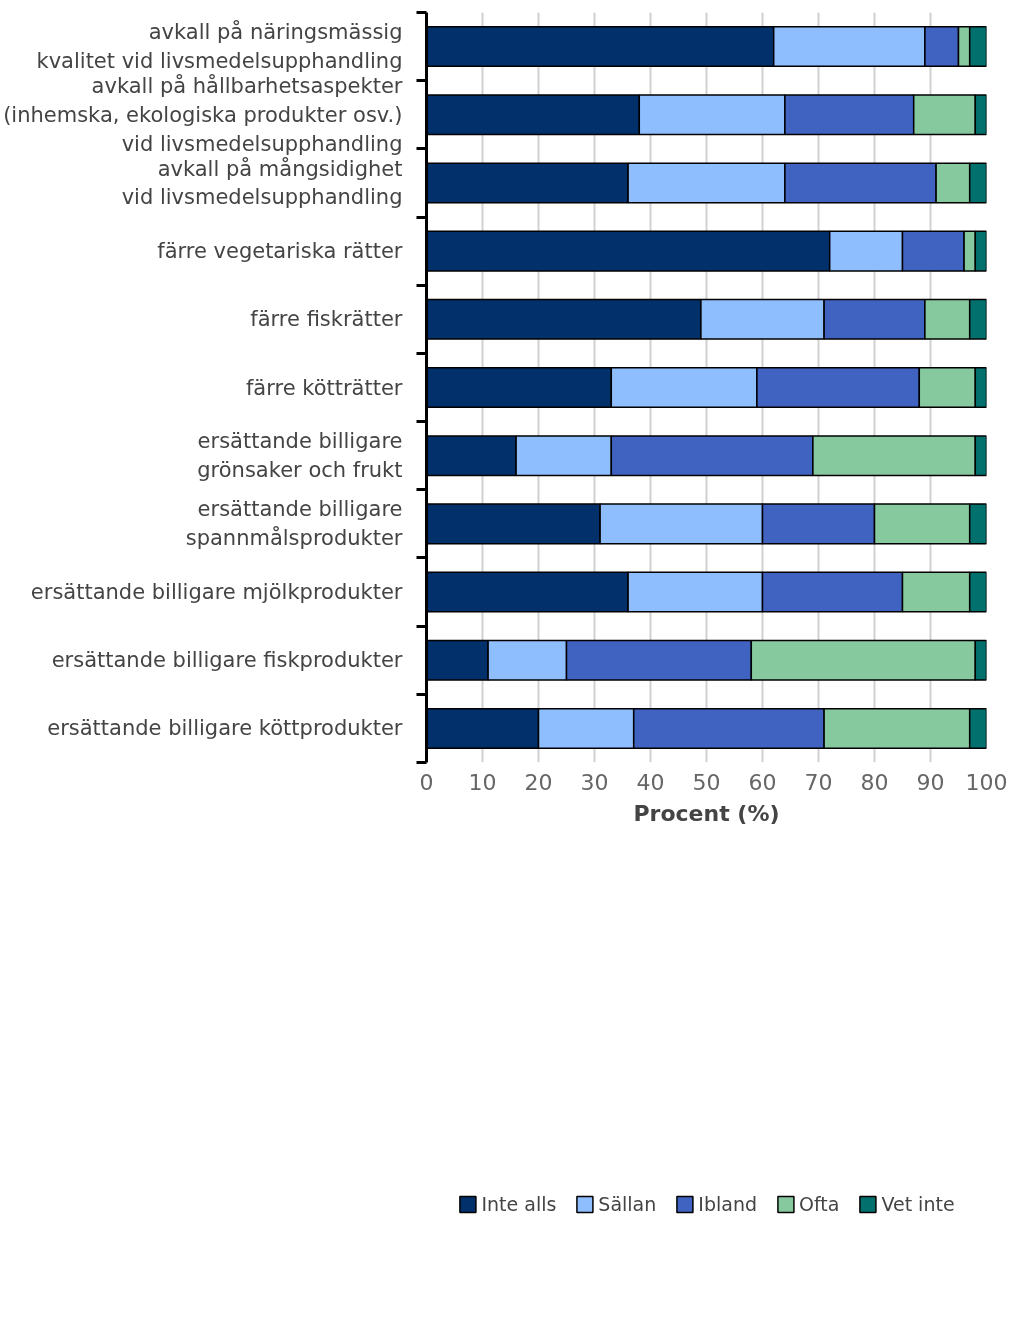 This screenshot has width=1011, height=1340. I want to click on legend-label: Sällan, so click(627, 1203).